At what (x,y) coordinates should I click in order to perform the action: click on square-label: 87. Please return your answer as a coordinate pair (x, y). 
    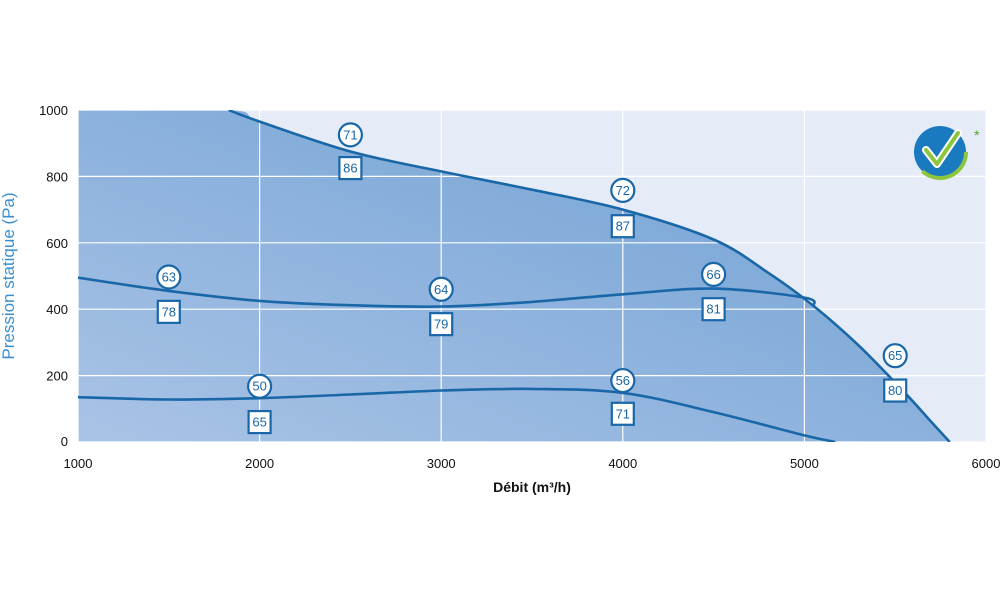
    Looking at the image, I should click on (622, 226).